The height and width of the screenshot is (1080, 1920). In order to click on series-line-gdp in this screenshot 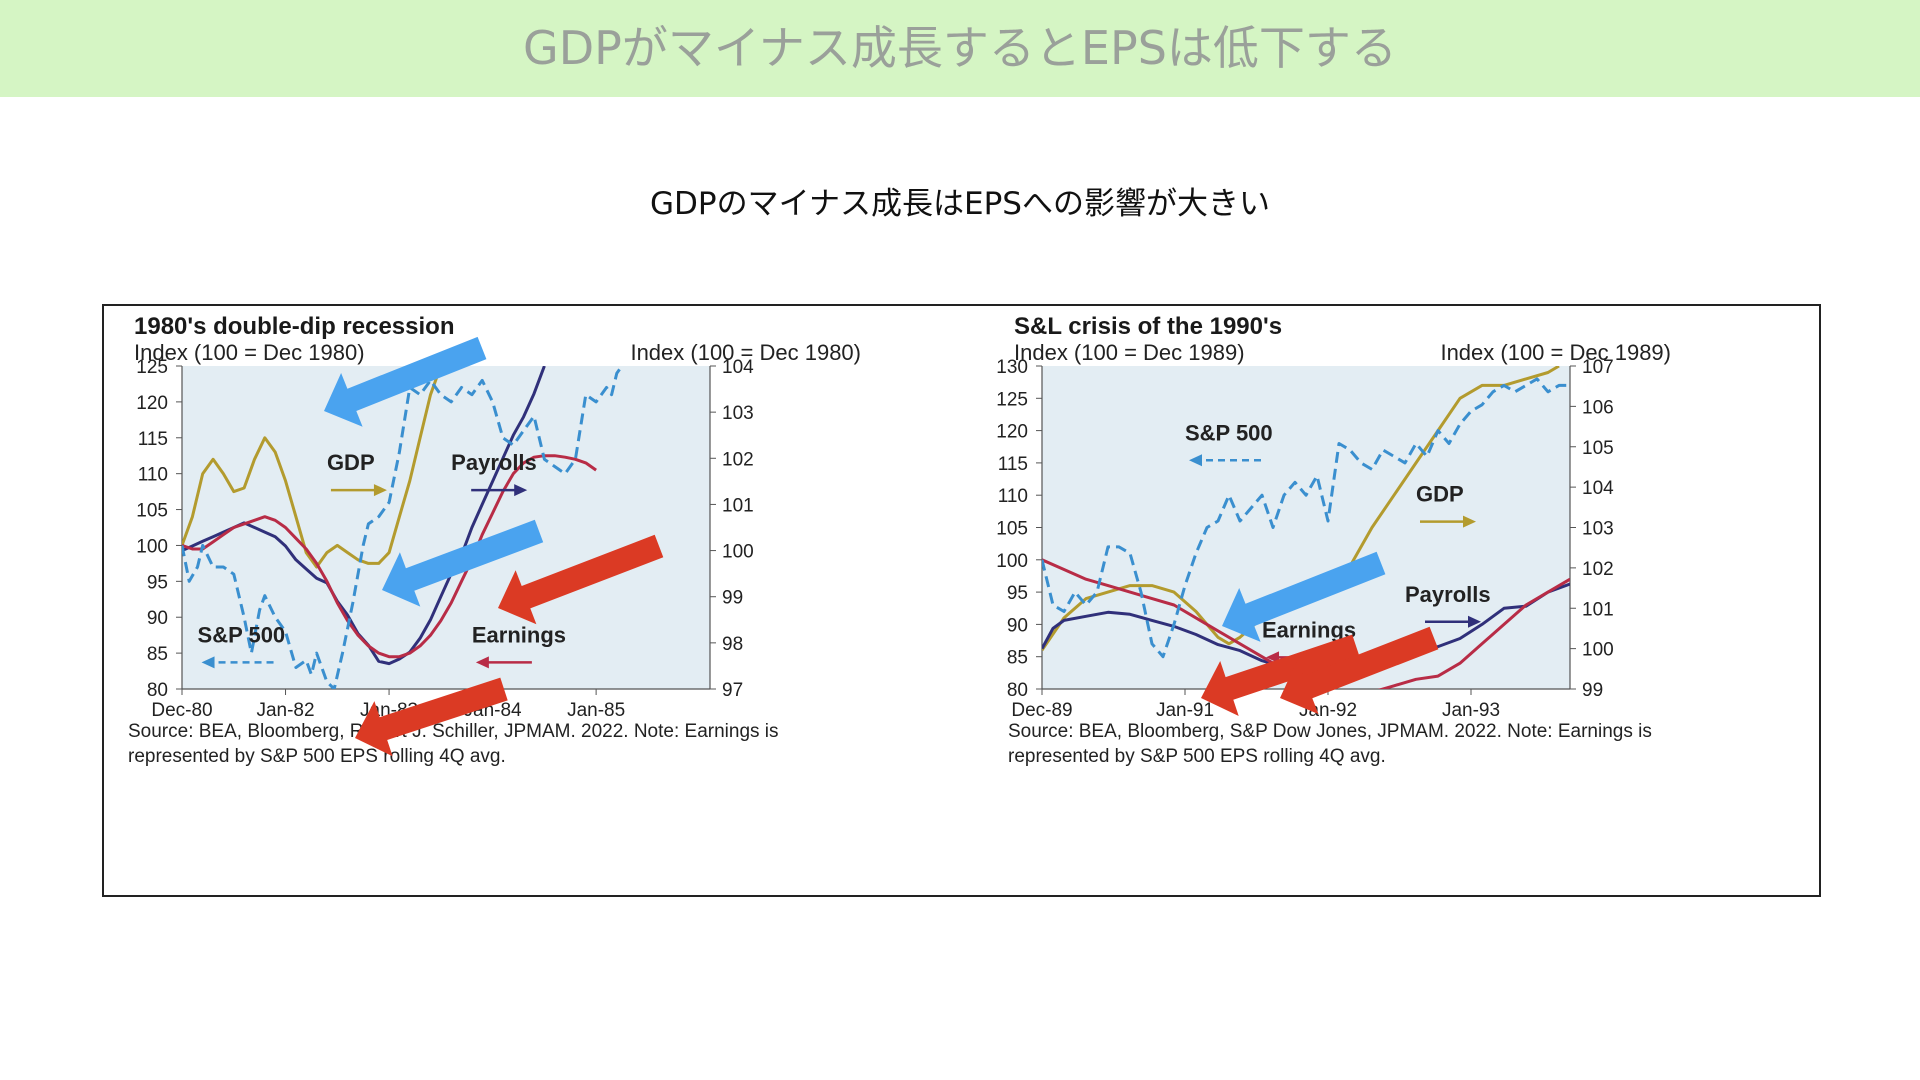, I will do `click(312, 467)`.